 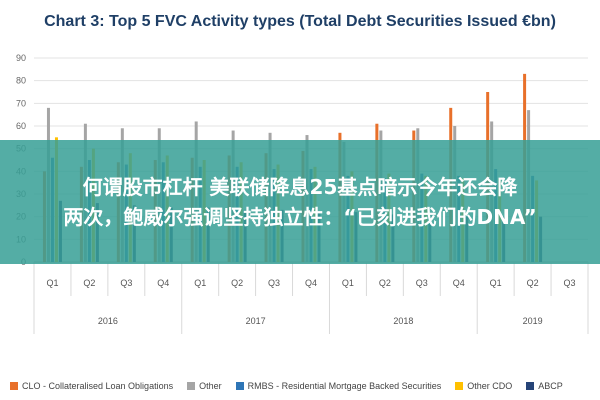 What do you see at coordinates (550, 386) in the screenshot?
I see `legend-label: ABCP` at bounding box center [550, 386].